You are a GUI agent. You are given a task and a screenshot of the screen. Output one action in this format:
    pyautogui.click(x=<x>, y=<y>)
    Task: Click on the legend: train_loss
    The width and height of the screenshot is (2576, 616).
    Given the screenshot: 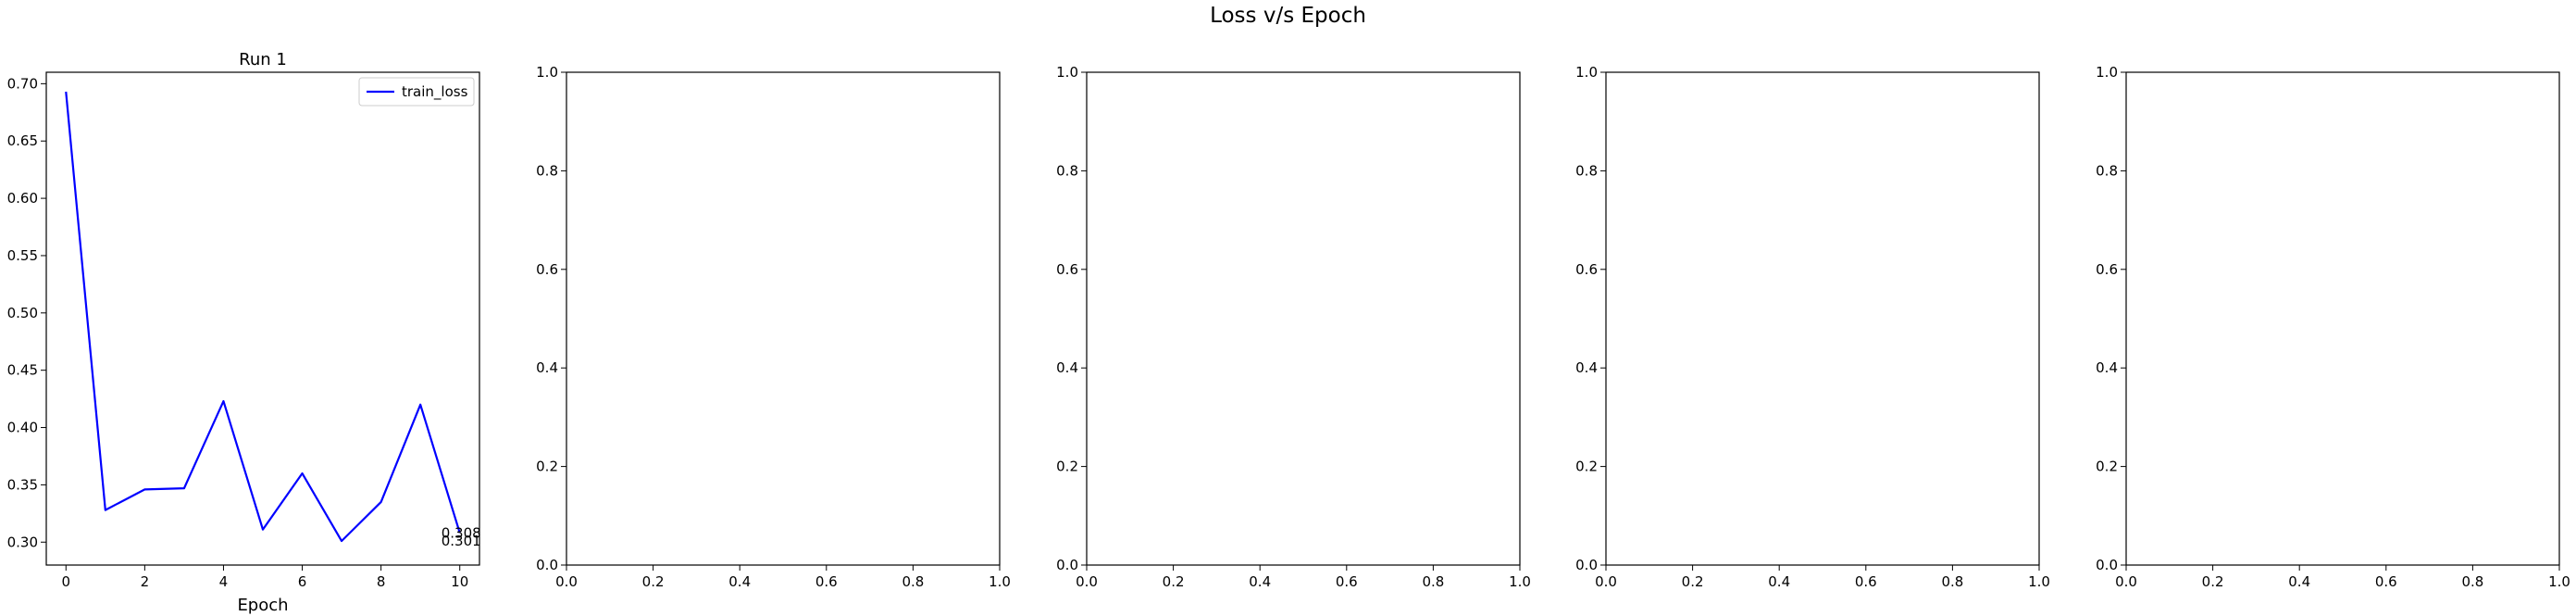 What is the action you would take?
    pyautogui.click(x=416, y=92)
    